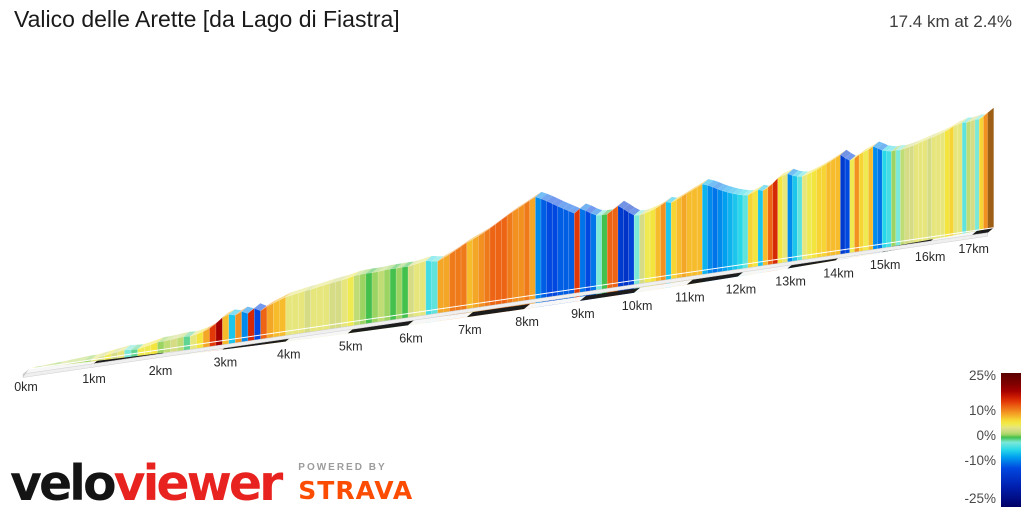 Image resolution: width=1024 pixels, height=512 pixels. What do you see at coordinates (198, 483) in the screenshot?
I see `veloviewer-logo-viewer: viewer` at bounding box center [198, 483].